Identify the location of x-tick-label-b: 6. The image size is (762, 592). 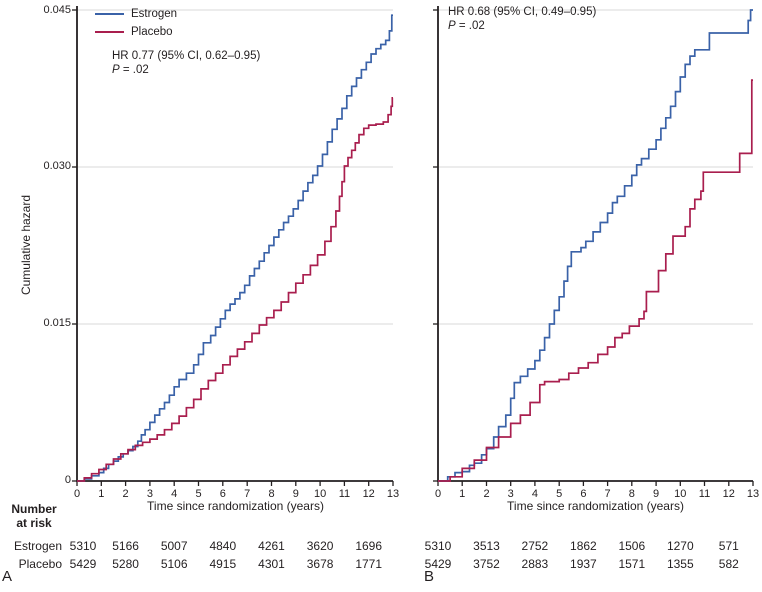
(583, 494).